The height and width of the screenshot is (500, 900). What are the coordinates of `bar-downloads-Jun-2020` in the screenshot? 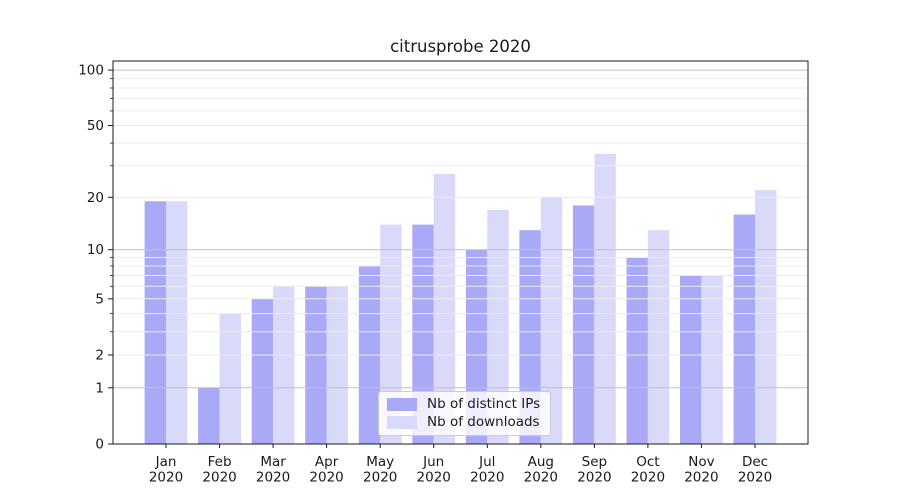 It's located at (444, 309).